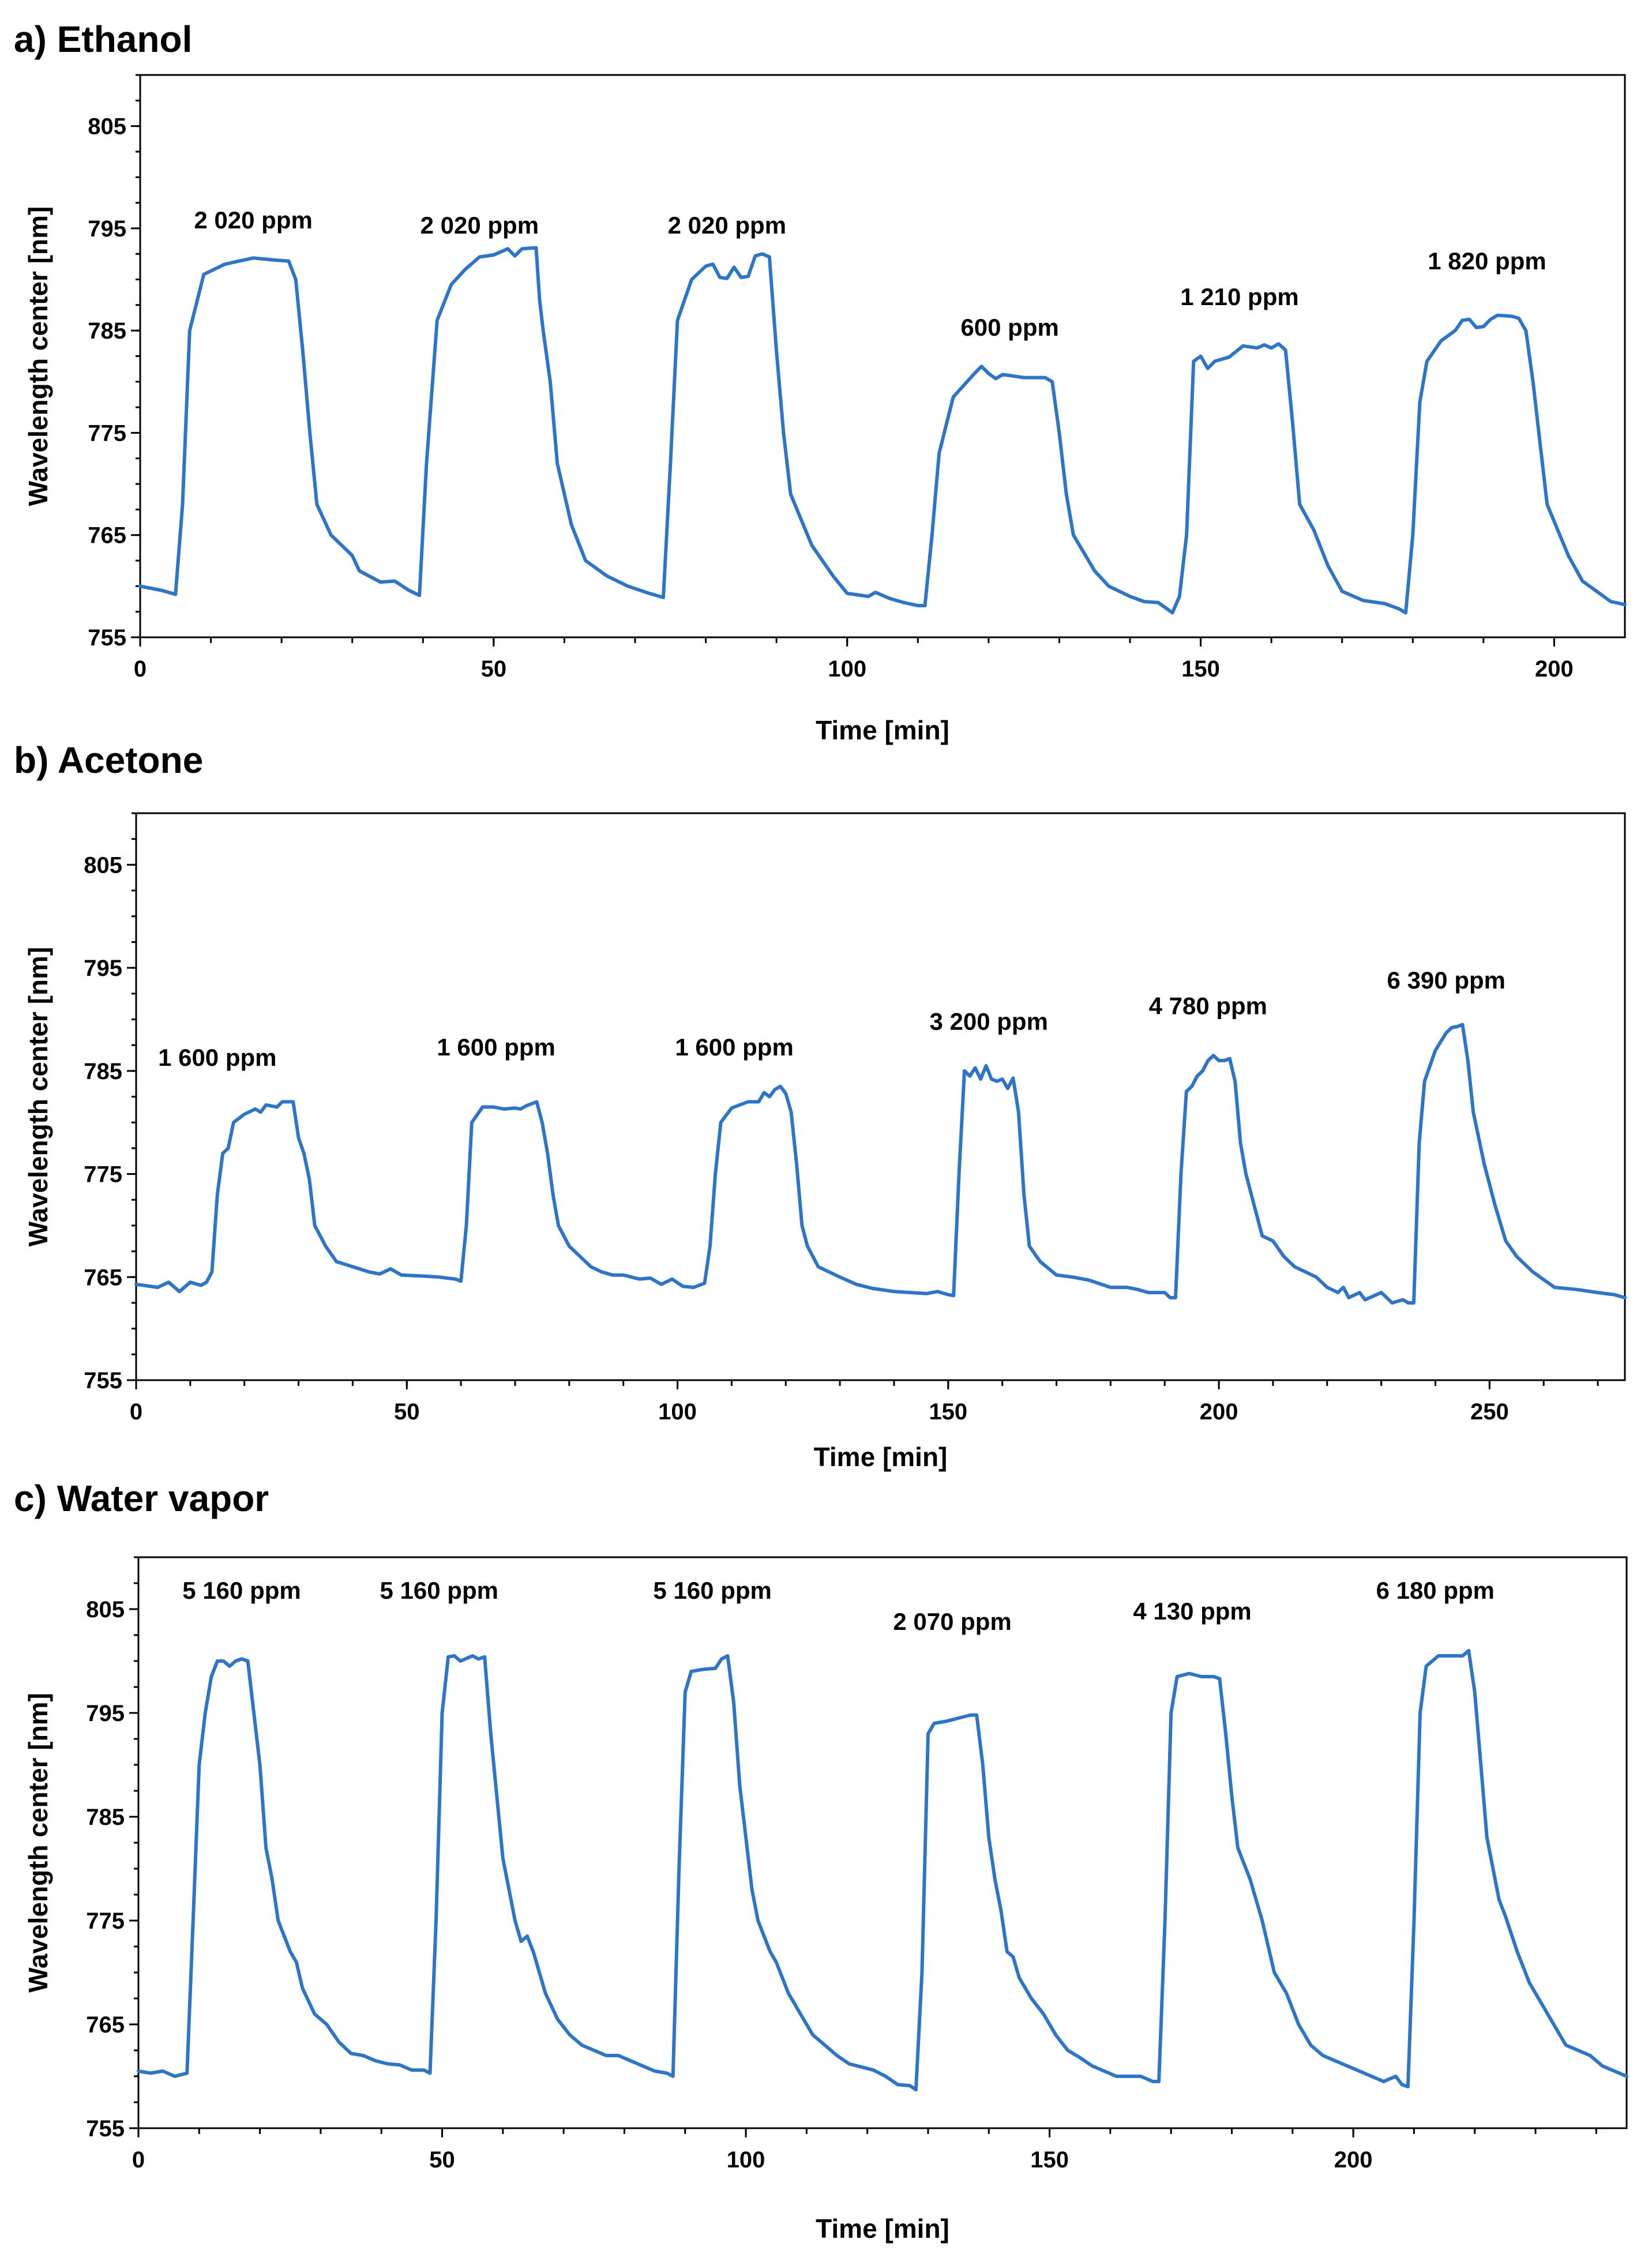 The image size is (1652, 2262). What do you see at coordinates (142, 1499) in the screenshot?
I see `panel-title: c) Water vapor` at bounding box center [142, 1499].